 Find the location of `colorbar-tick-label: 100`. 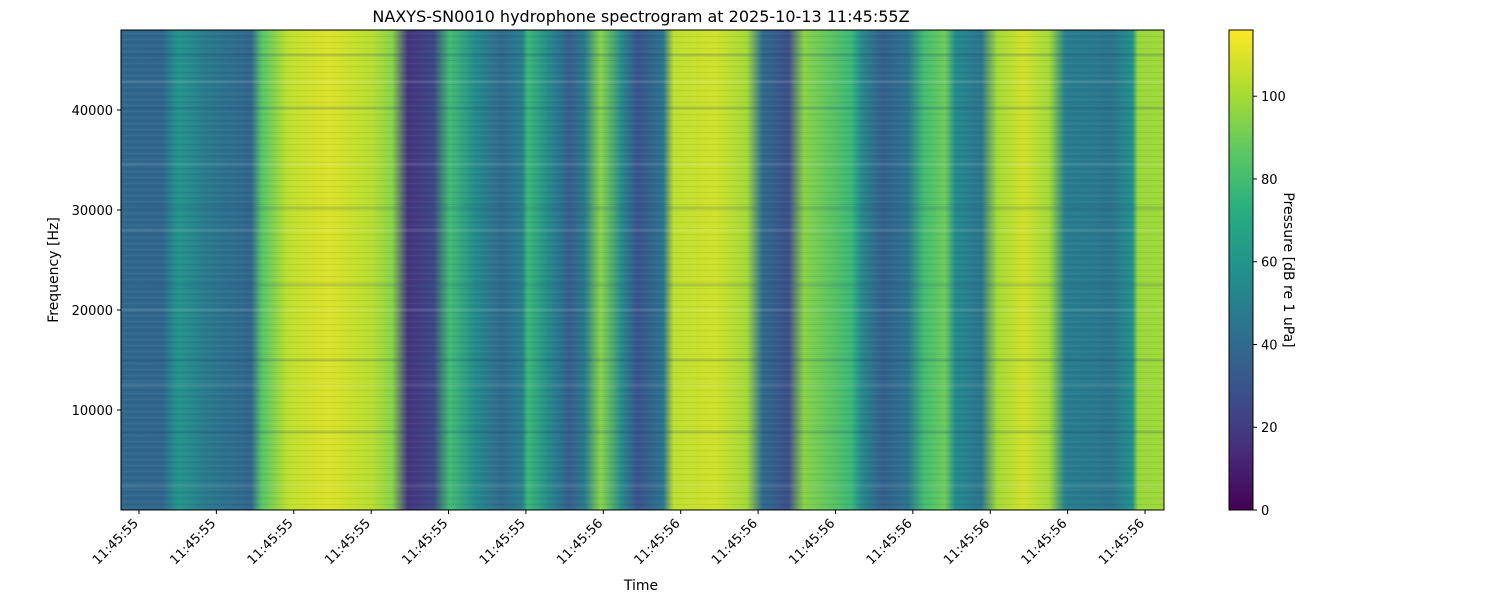

colorbar-tick-label: 100 is located at coordinates (1273, 97).